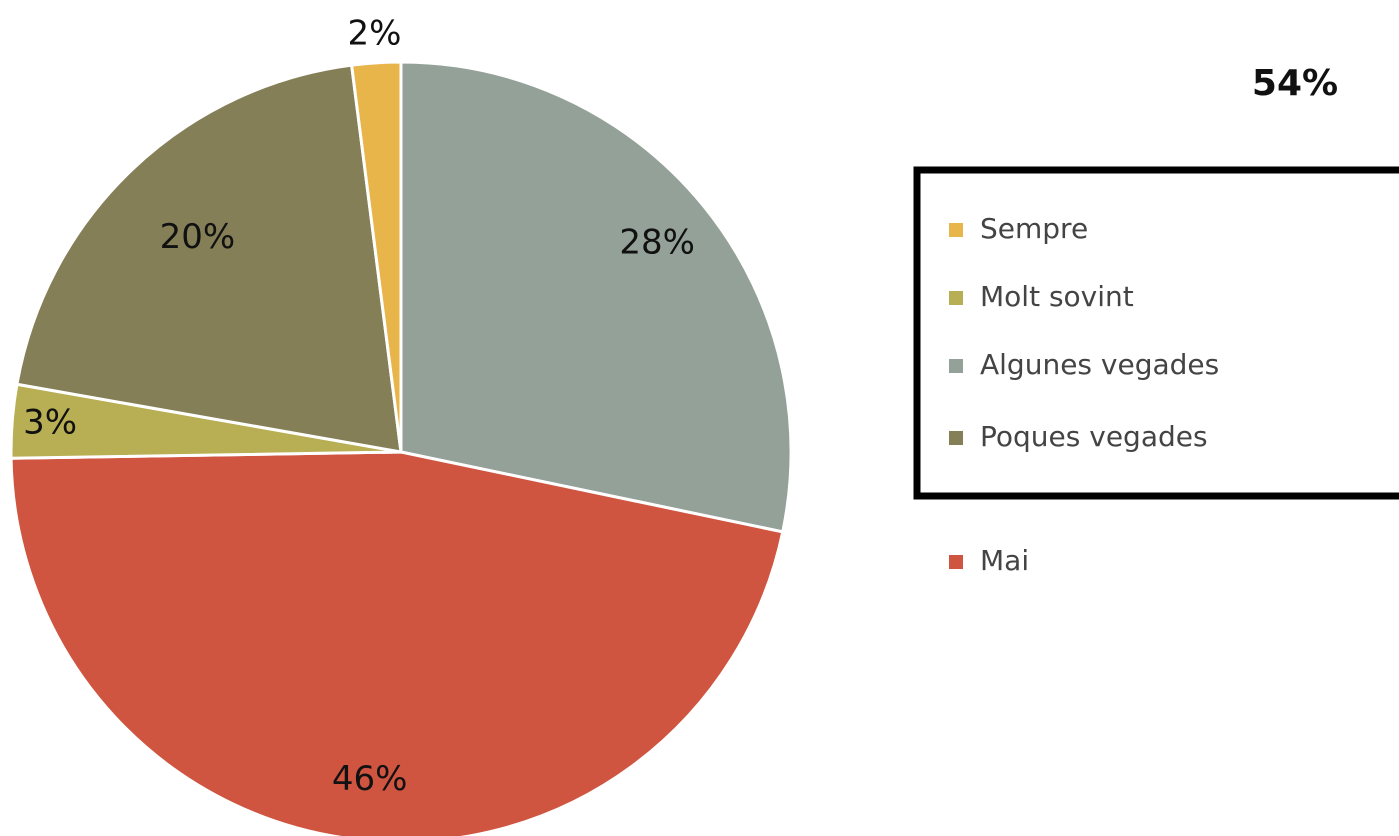 The image size is (1399, 836). Describe the element at coordinates (1034, 228) in the screenshot. I see `legend-label: Sempre` at that location.